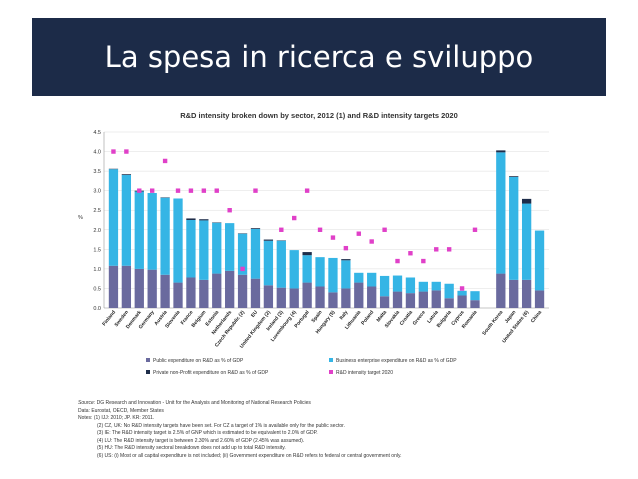  I want to click on y-tick-label: 1.0, so click(97, 270).